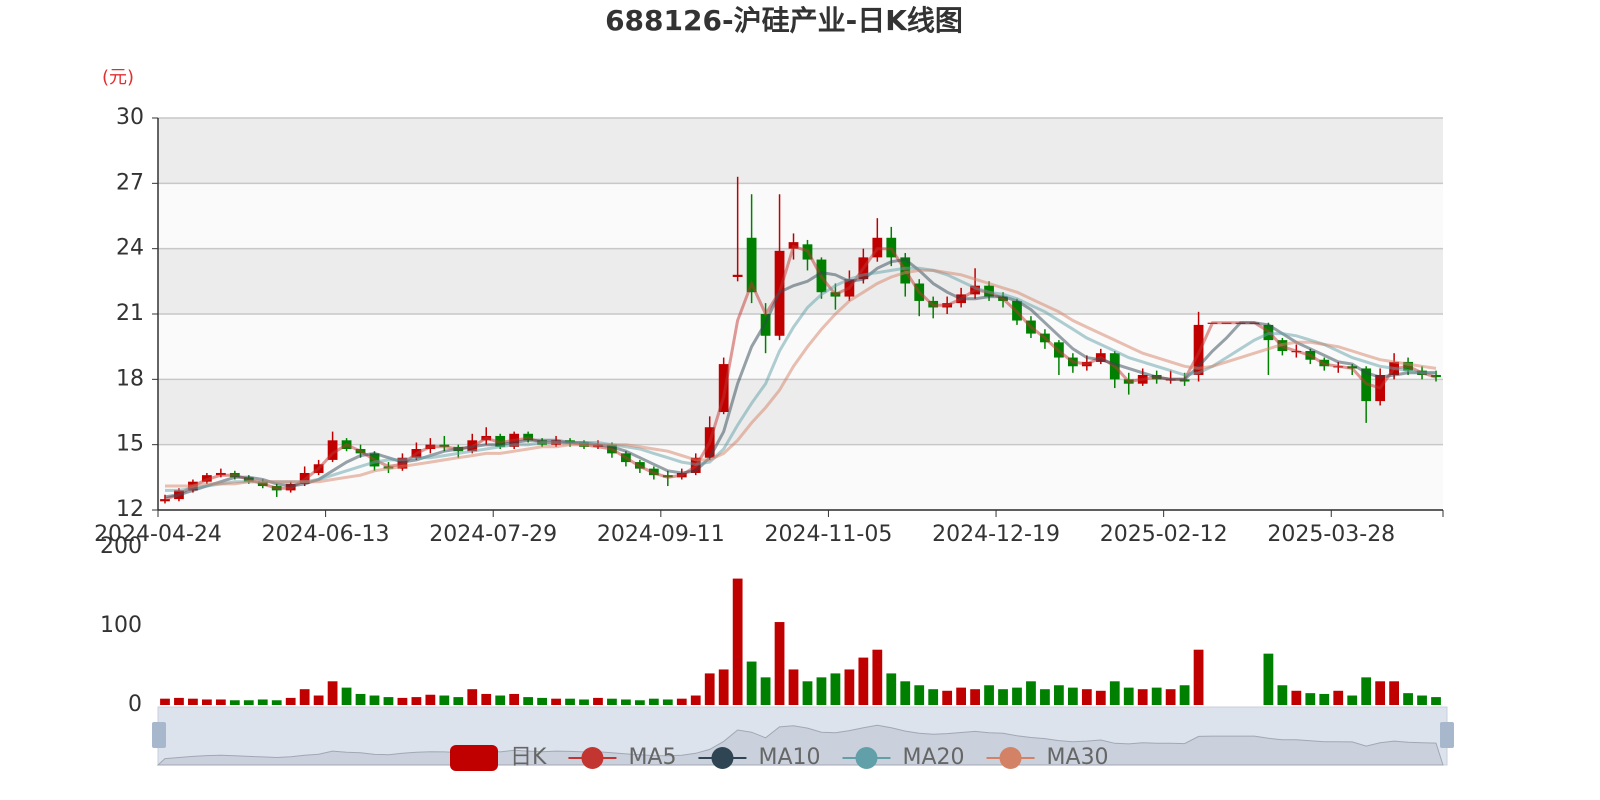 This screenshot has width=1600, height=800. I want to click on x-tick-label: 2024-04-24, so click(158, 534).